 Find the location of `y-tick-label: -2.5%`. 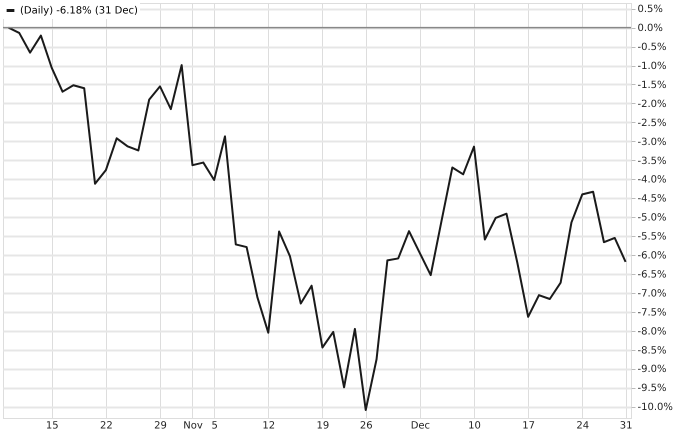

y-tick-label: -2.5% is located at coordinates (652, 123).